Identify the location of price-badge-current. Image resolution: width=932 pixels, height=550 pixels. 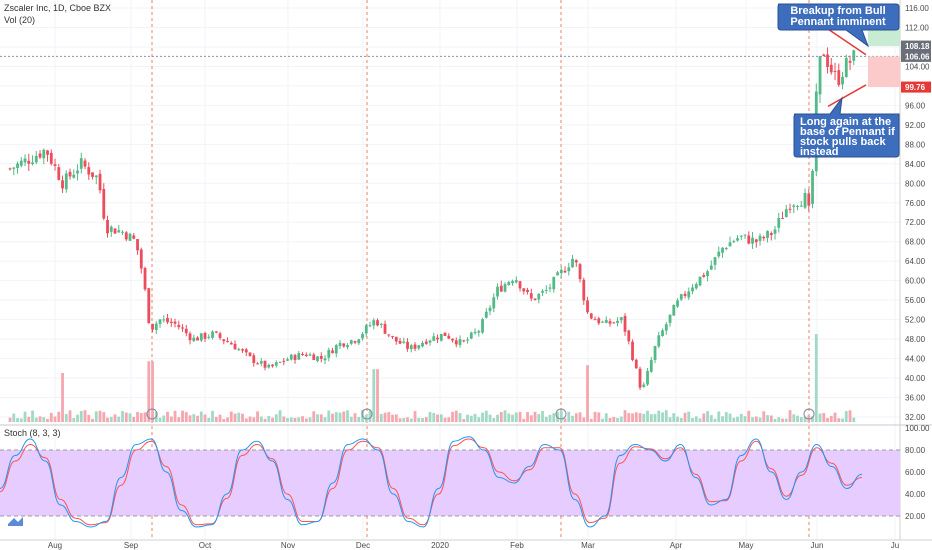
(916, 56).